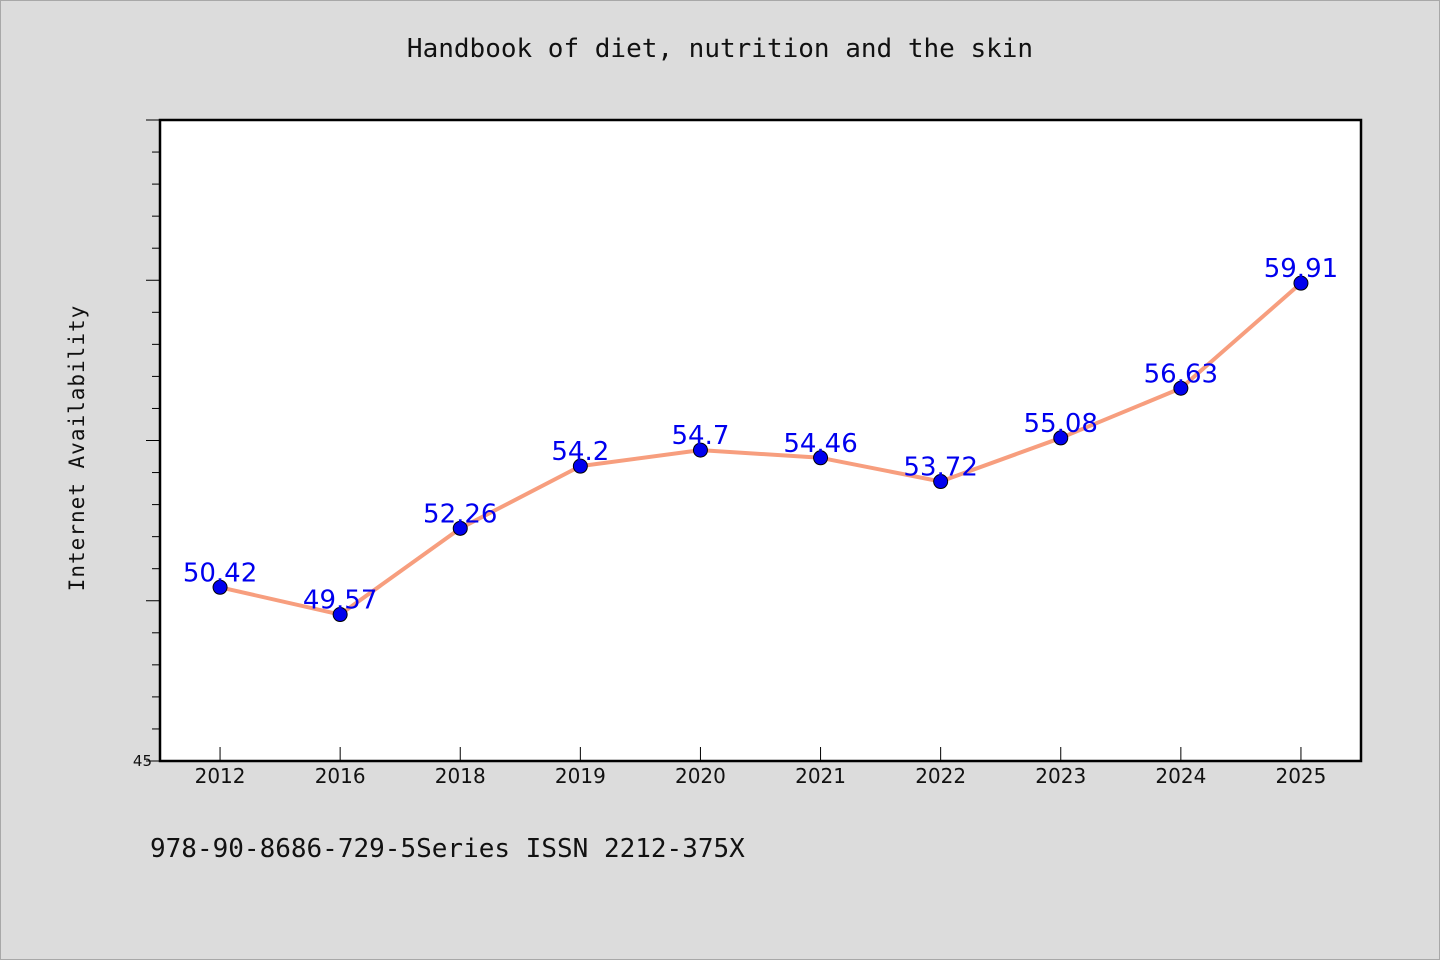  Describe the element at coordinates (460, 514) in the screenshot. I see `data-label: 52.26` at that location.